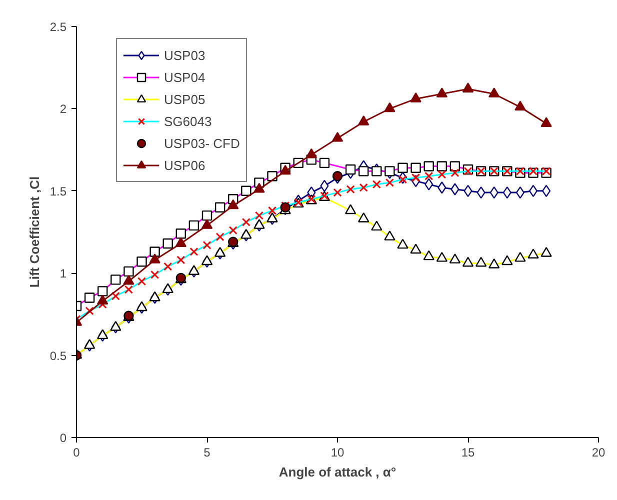 This screenshot has height=500, width=617. What do you see at coordinates (185, 99) in the screenshot?
I see `legend-label: USP05` at bounding box center [185, 99].